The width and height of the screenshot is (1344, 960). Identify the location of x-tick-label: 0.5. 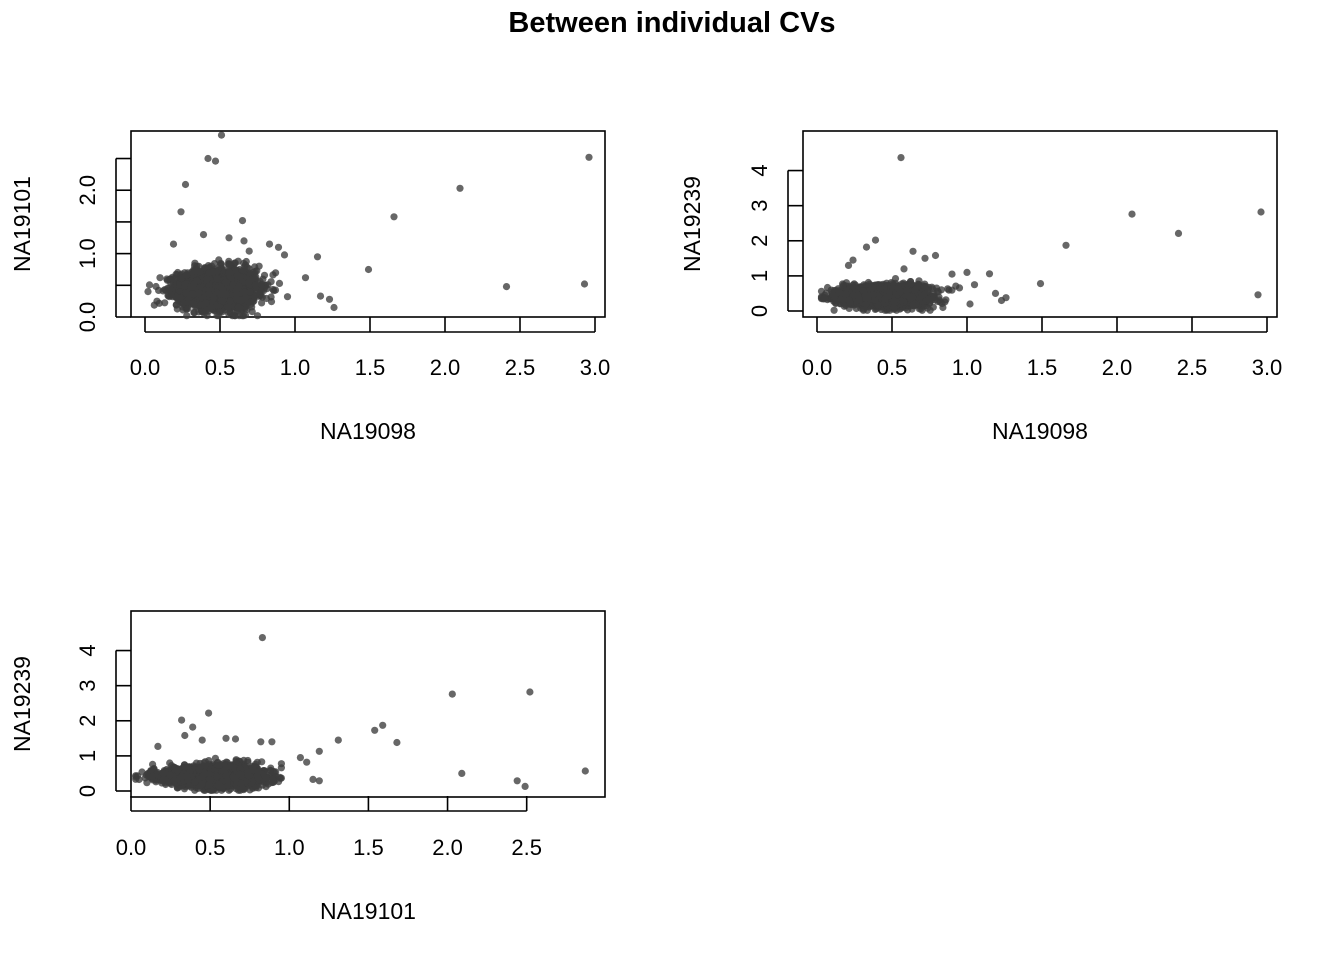
(210, 847).